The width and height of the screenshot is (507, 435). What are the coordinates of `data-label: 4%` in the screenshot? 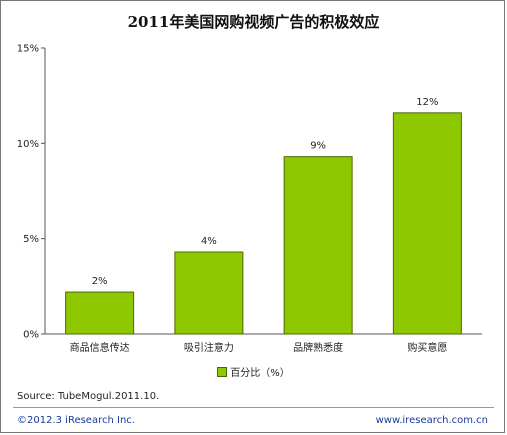 It's located at (209, 241).